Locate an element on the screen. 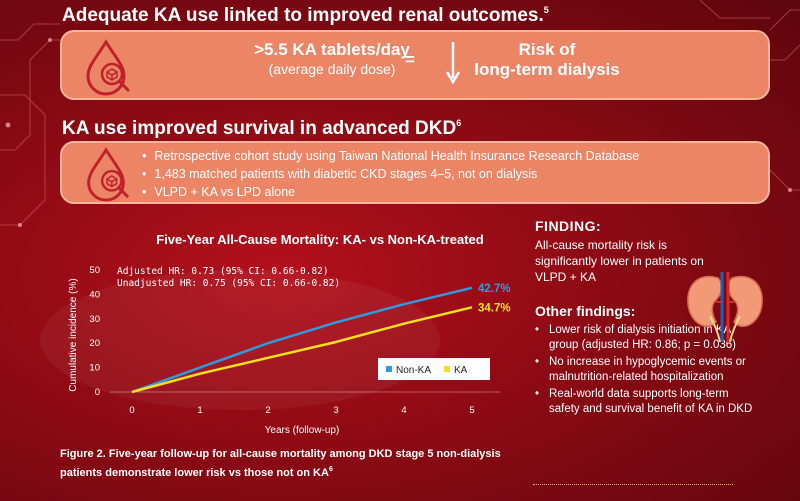 This screenshot has height=501, width=800. section2-heading-text: KA use improved survival in advanced DKD is located at coordinates (259, 128).